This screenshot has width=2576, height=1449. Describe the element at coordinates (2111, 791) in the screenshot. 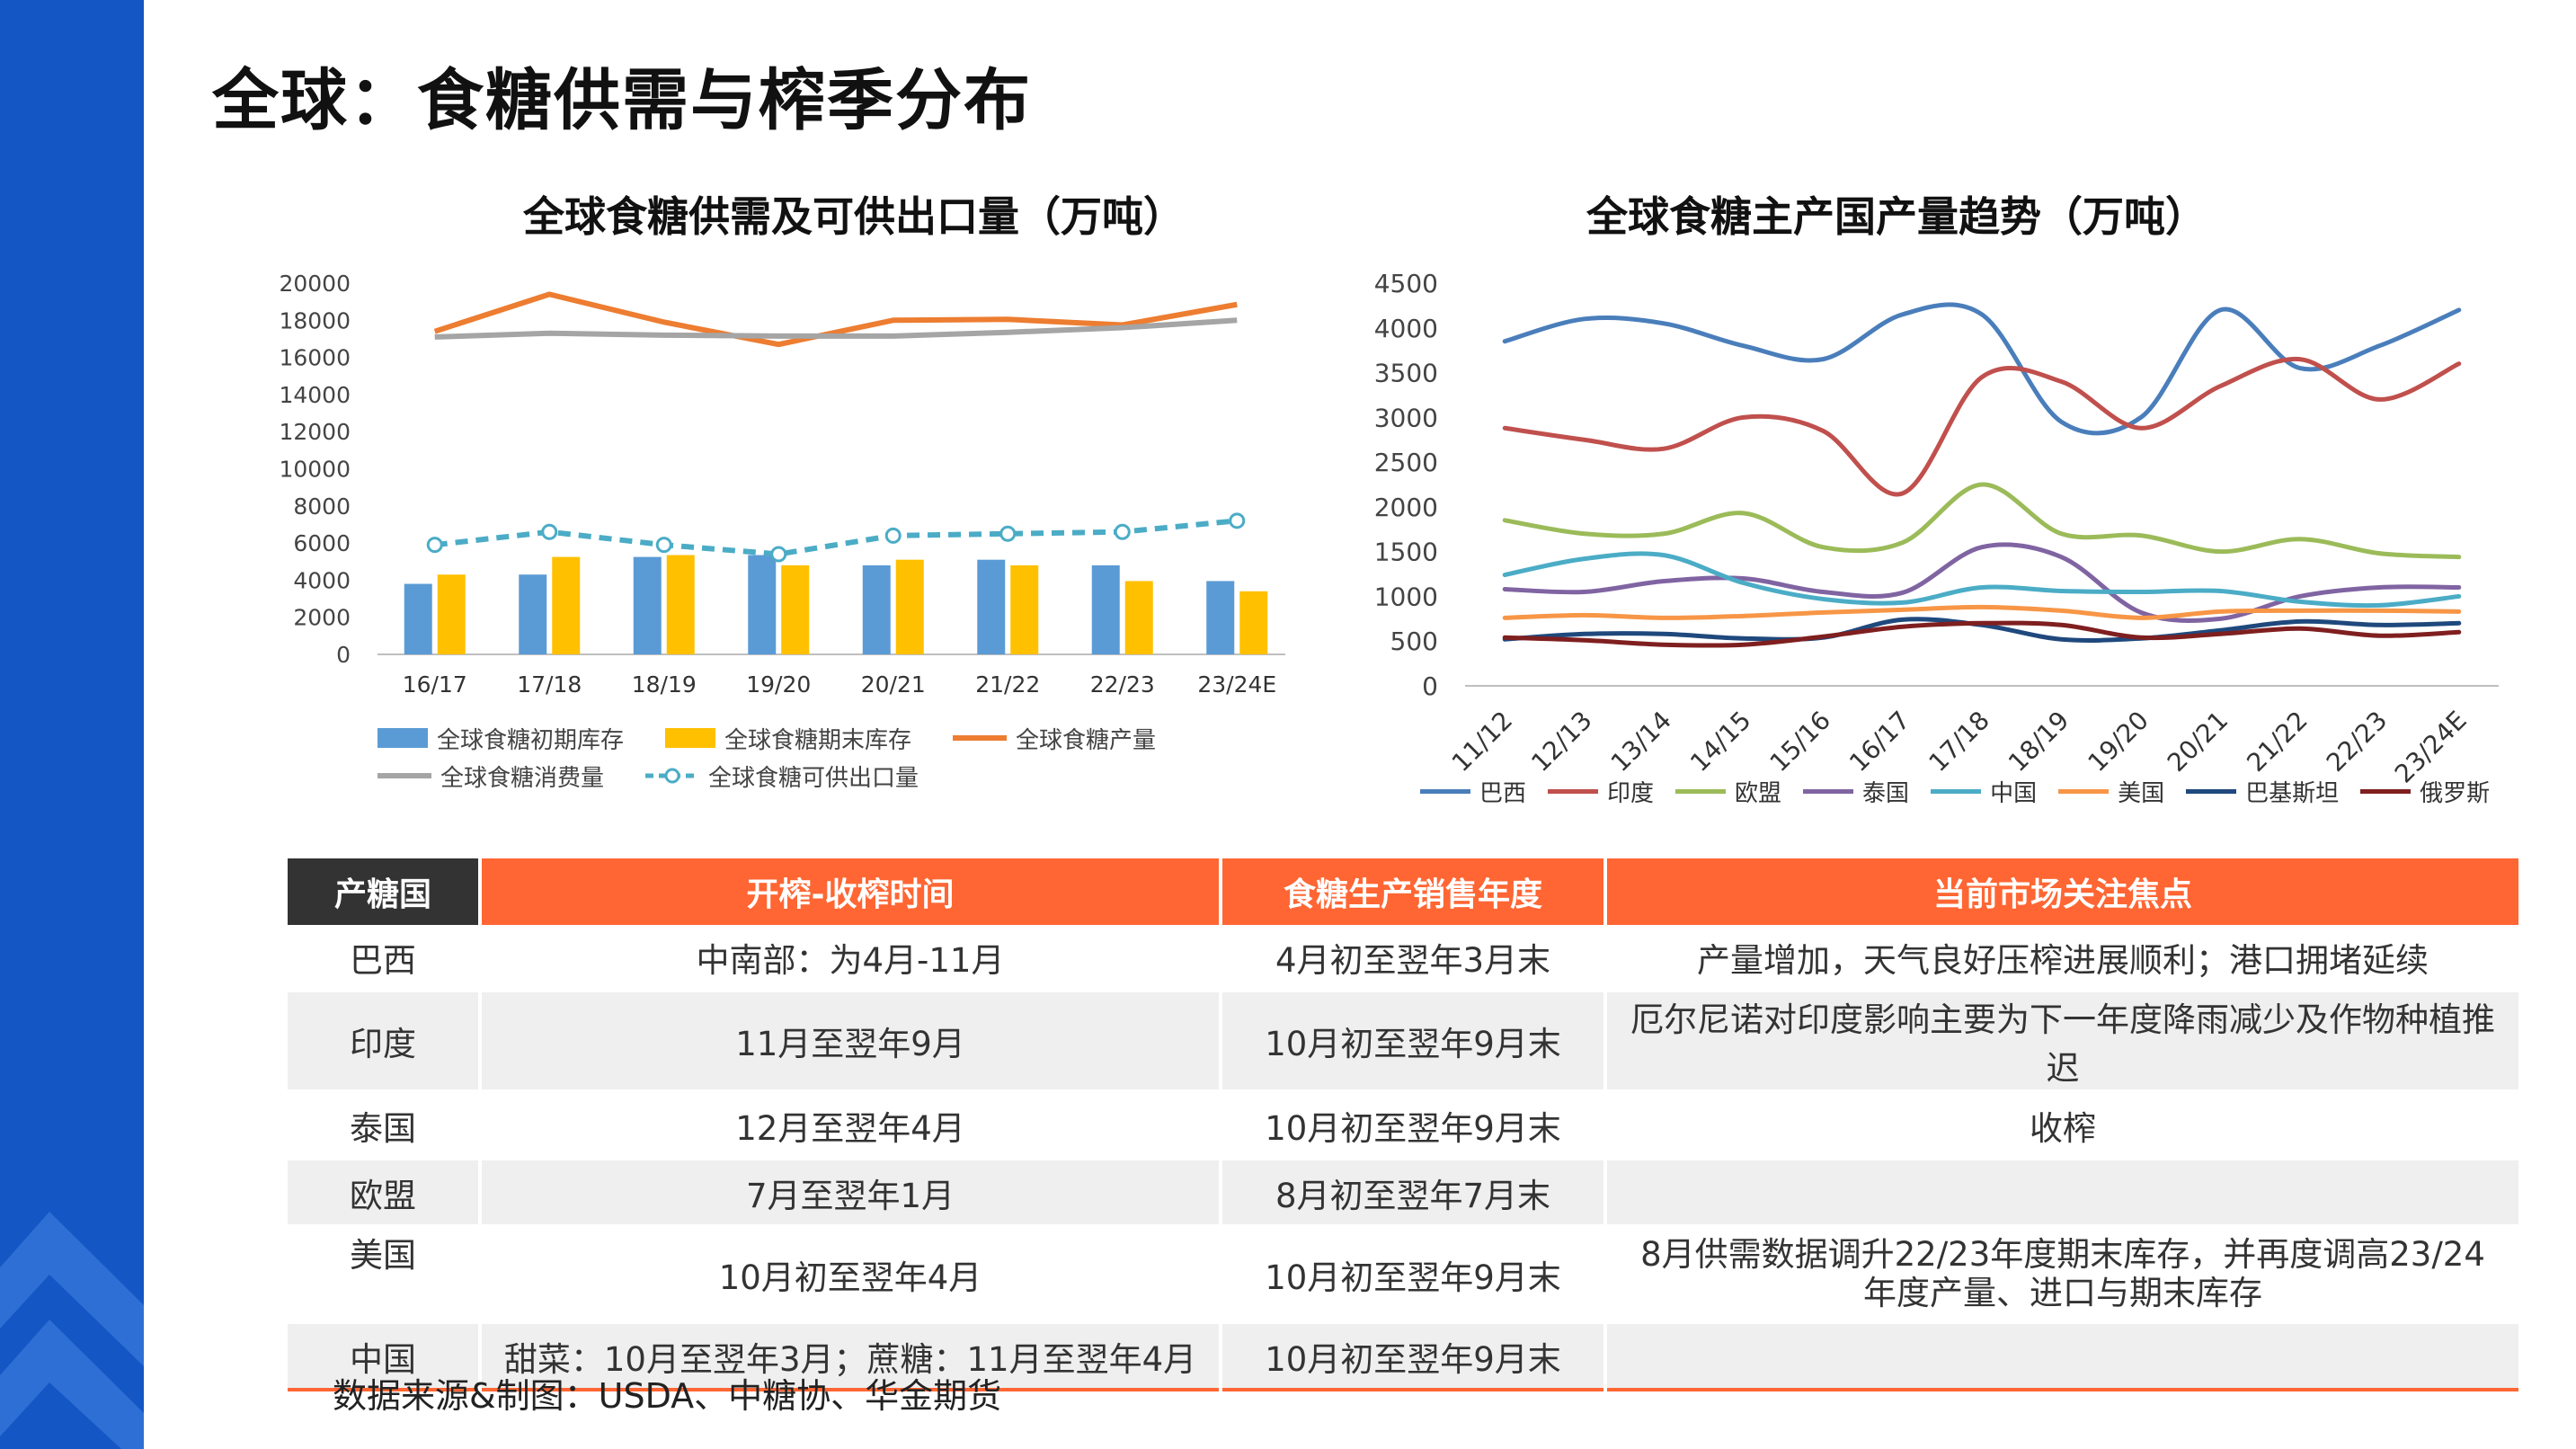

I see `legend-item: 美国` at that location.